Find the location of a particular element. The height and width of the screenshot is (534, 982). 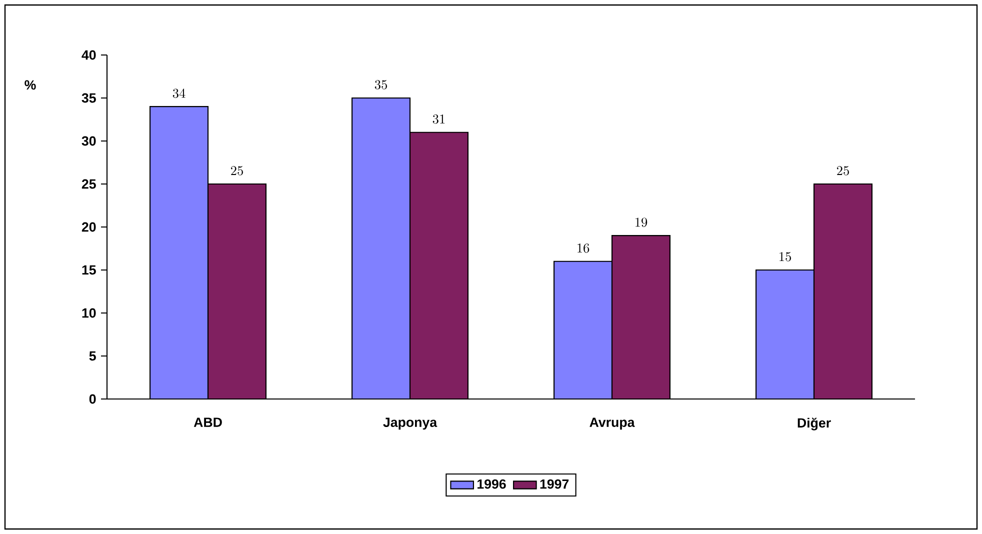

y-tick-label: 20 is located at coordinates (89, 227).